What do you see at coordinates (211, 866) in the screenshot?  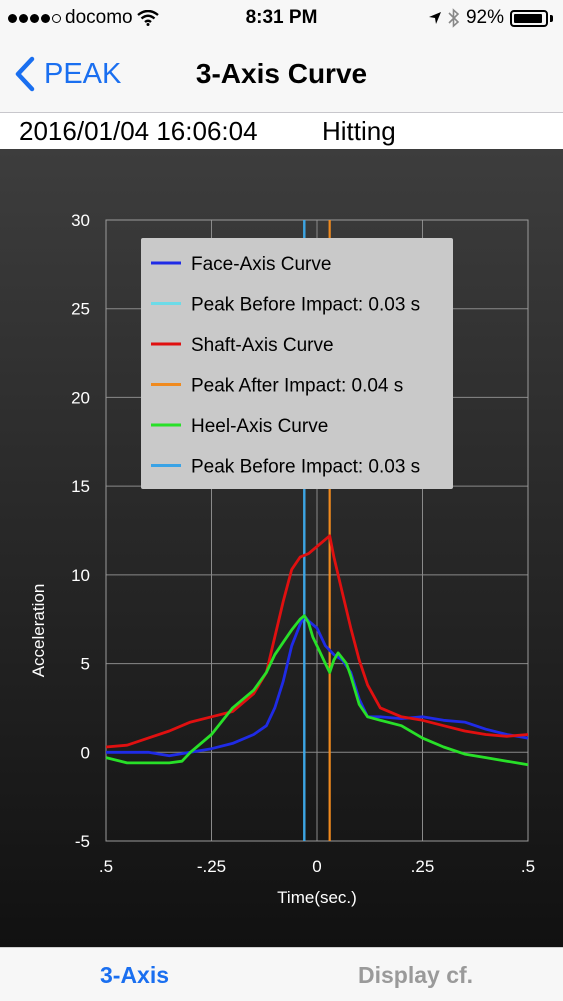 I see `x-tick-label: -.25` at bounding box center [211, 866].